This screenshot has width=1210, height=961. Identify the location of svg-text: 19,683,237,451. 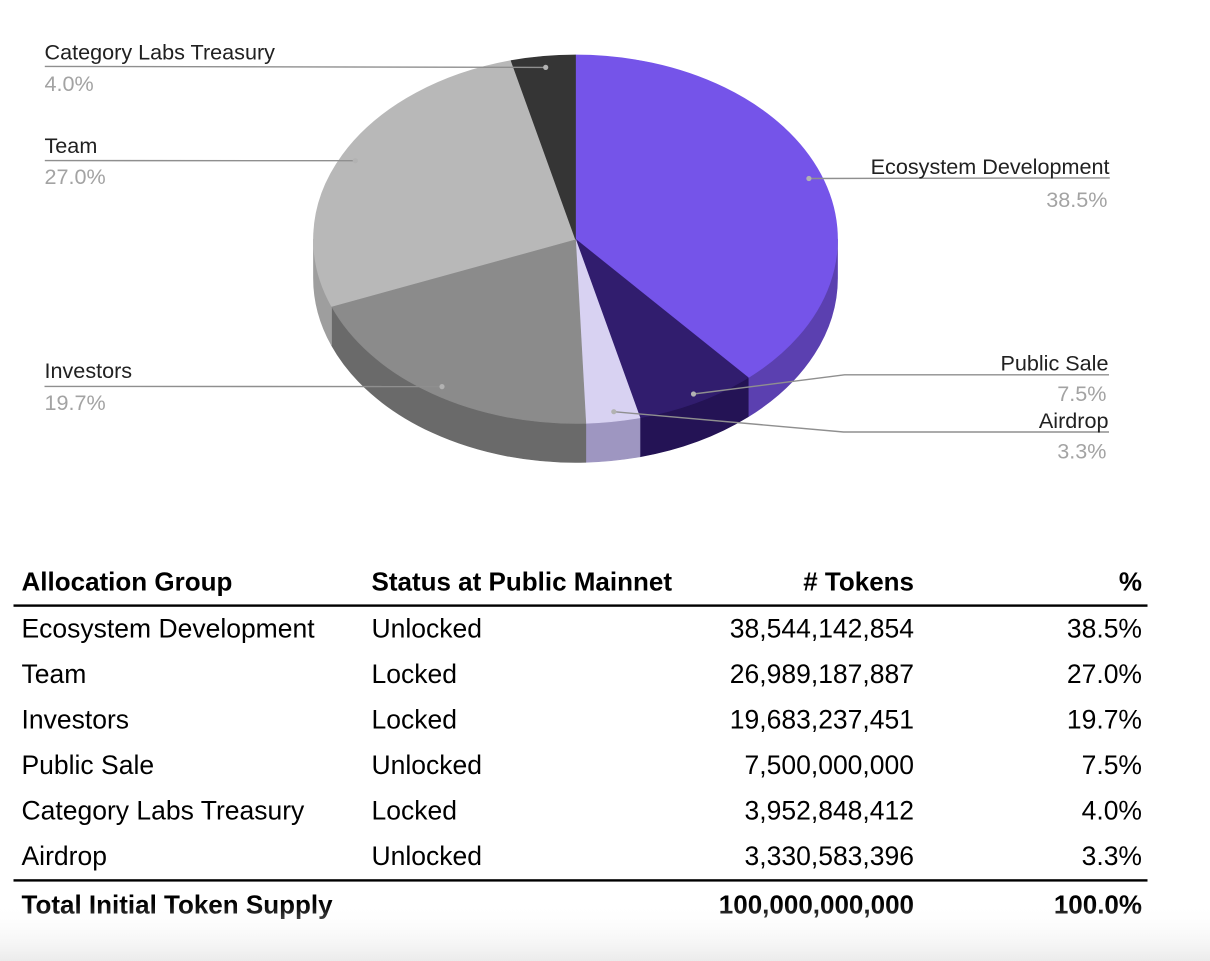
(822, 720).